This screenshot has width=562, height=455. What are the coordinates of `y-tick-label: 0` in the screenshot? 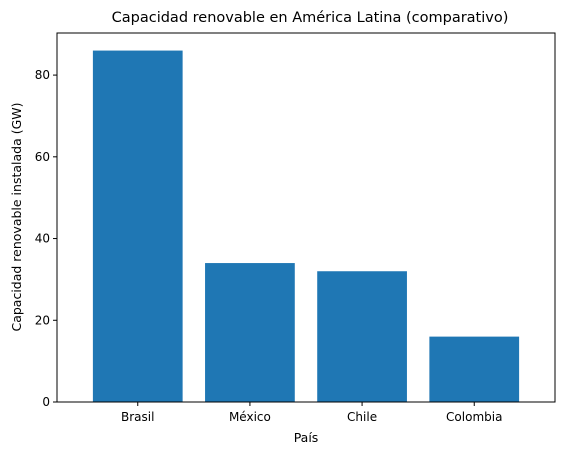 It's located at (46, 402).